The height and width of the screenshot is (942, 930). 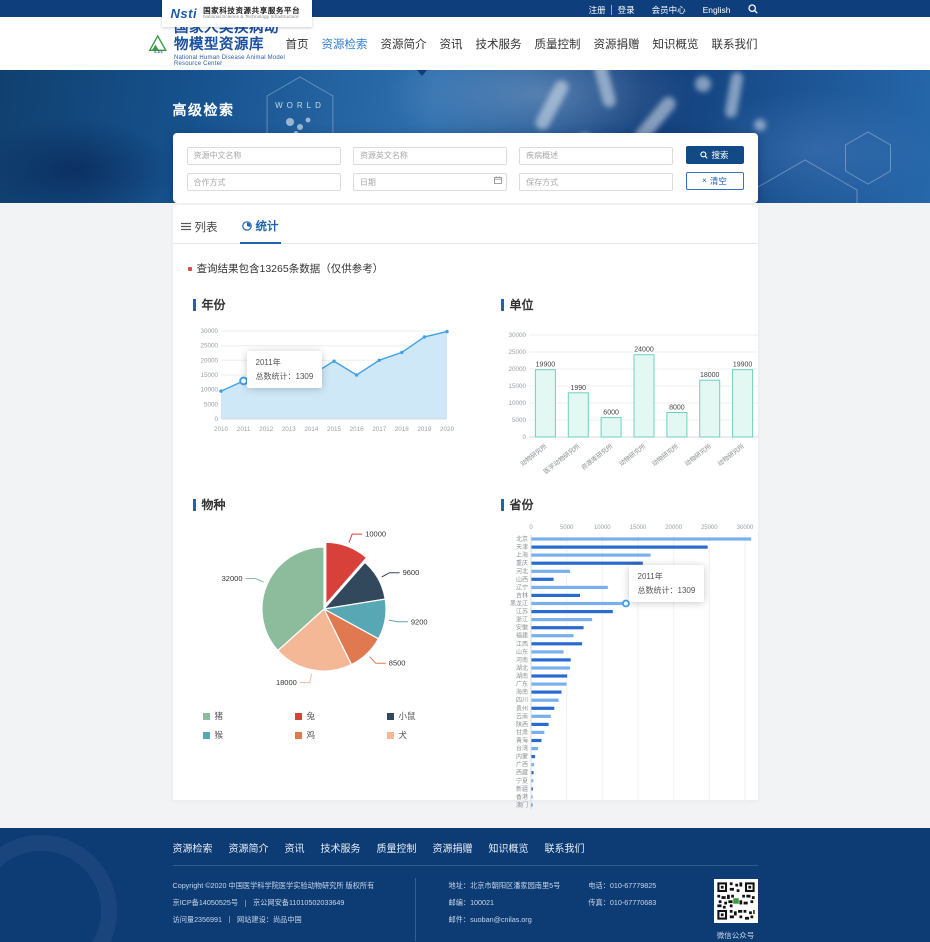 I want to click on nav-item-5: 技术服务, so click(x=498, y=44).